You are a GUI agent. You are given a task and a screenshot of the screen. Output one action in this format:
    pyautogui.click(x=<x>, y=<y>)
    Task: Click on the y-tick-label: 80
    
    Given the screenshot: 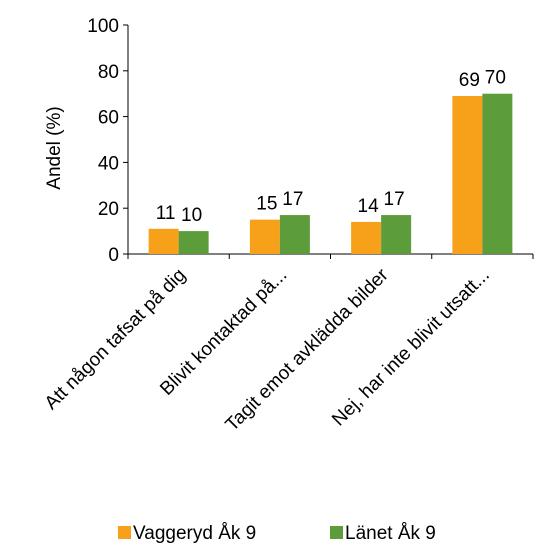 What is the action you would take?
    pyautogui.click(x=108, y=72)
    